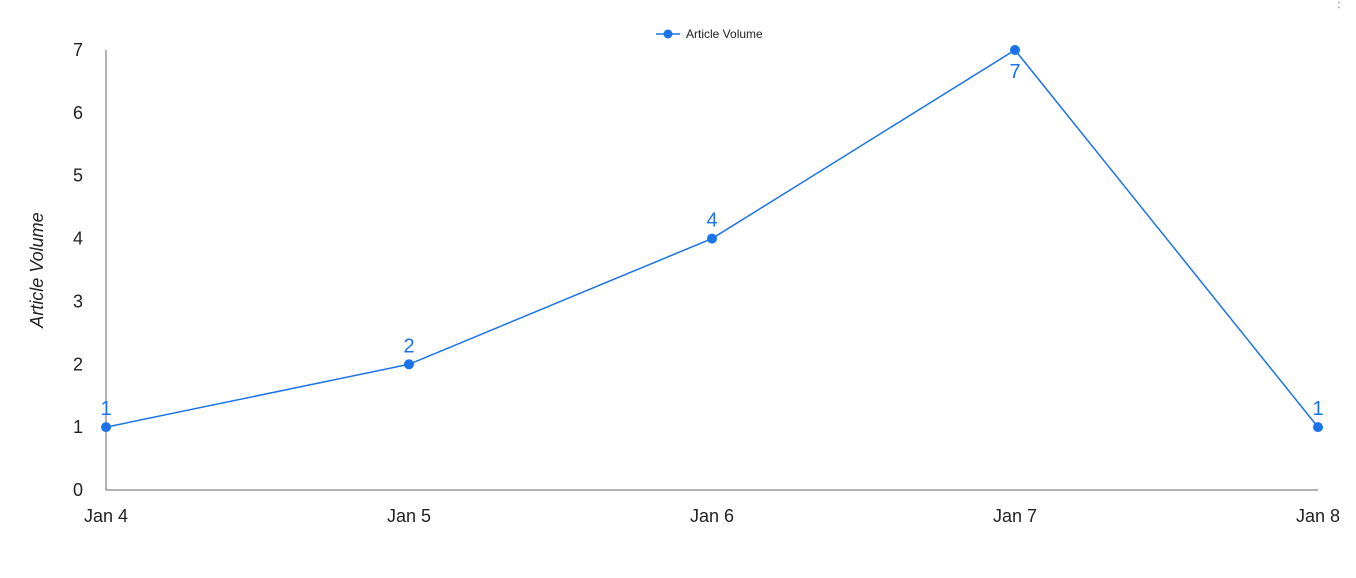 The image size is (1356, 578). Describe the element at coordinates (1015, 516) in the screenshot. I see `x-tick-label: Jan 7` at that location.